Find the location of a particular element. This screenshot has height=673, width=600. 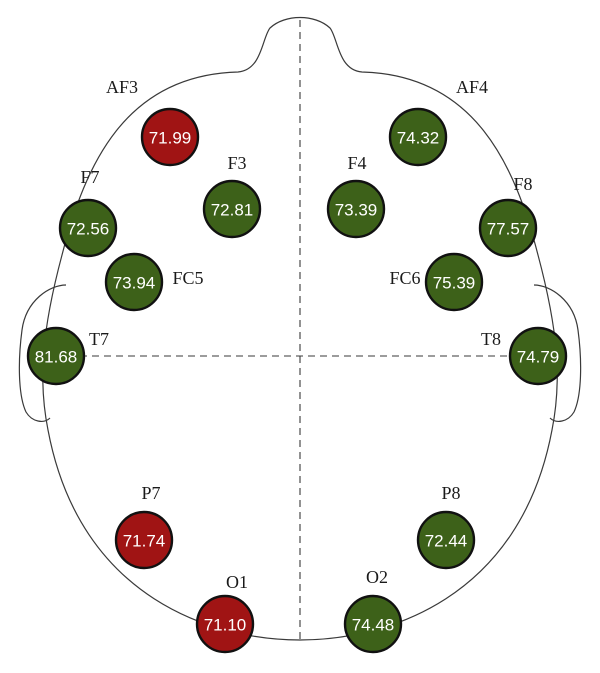

electrode-fc5-label: FC5 is located at coordinates (187, 278).